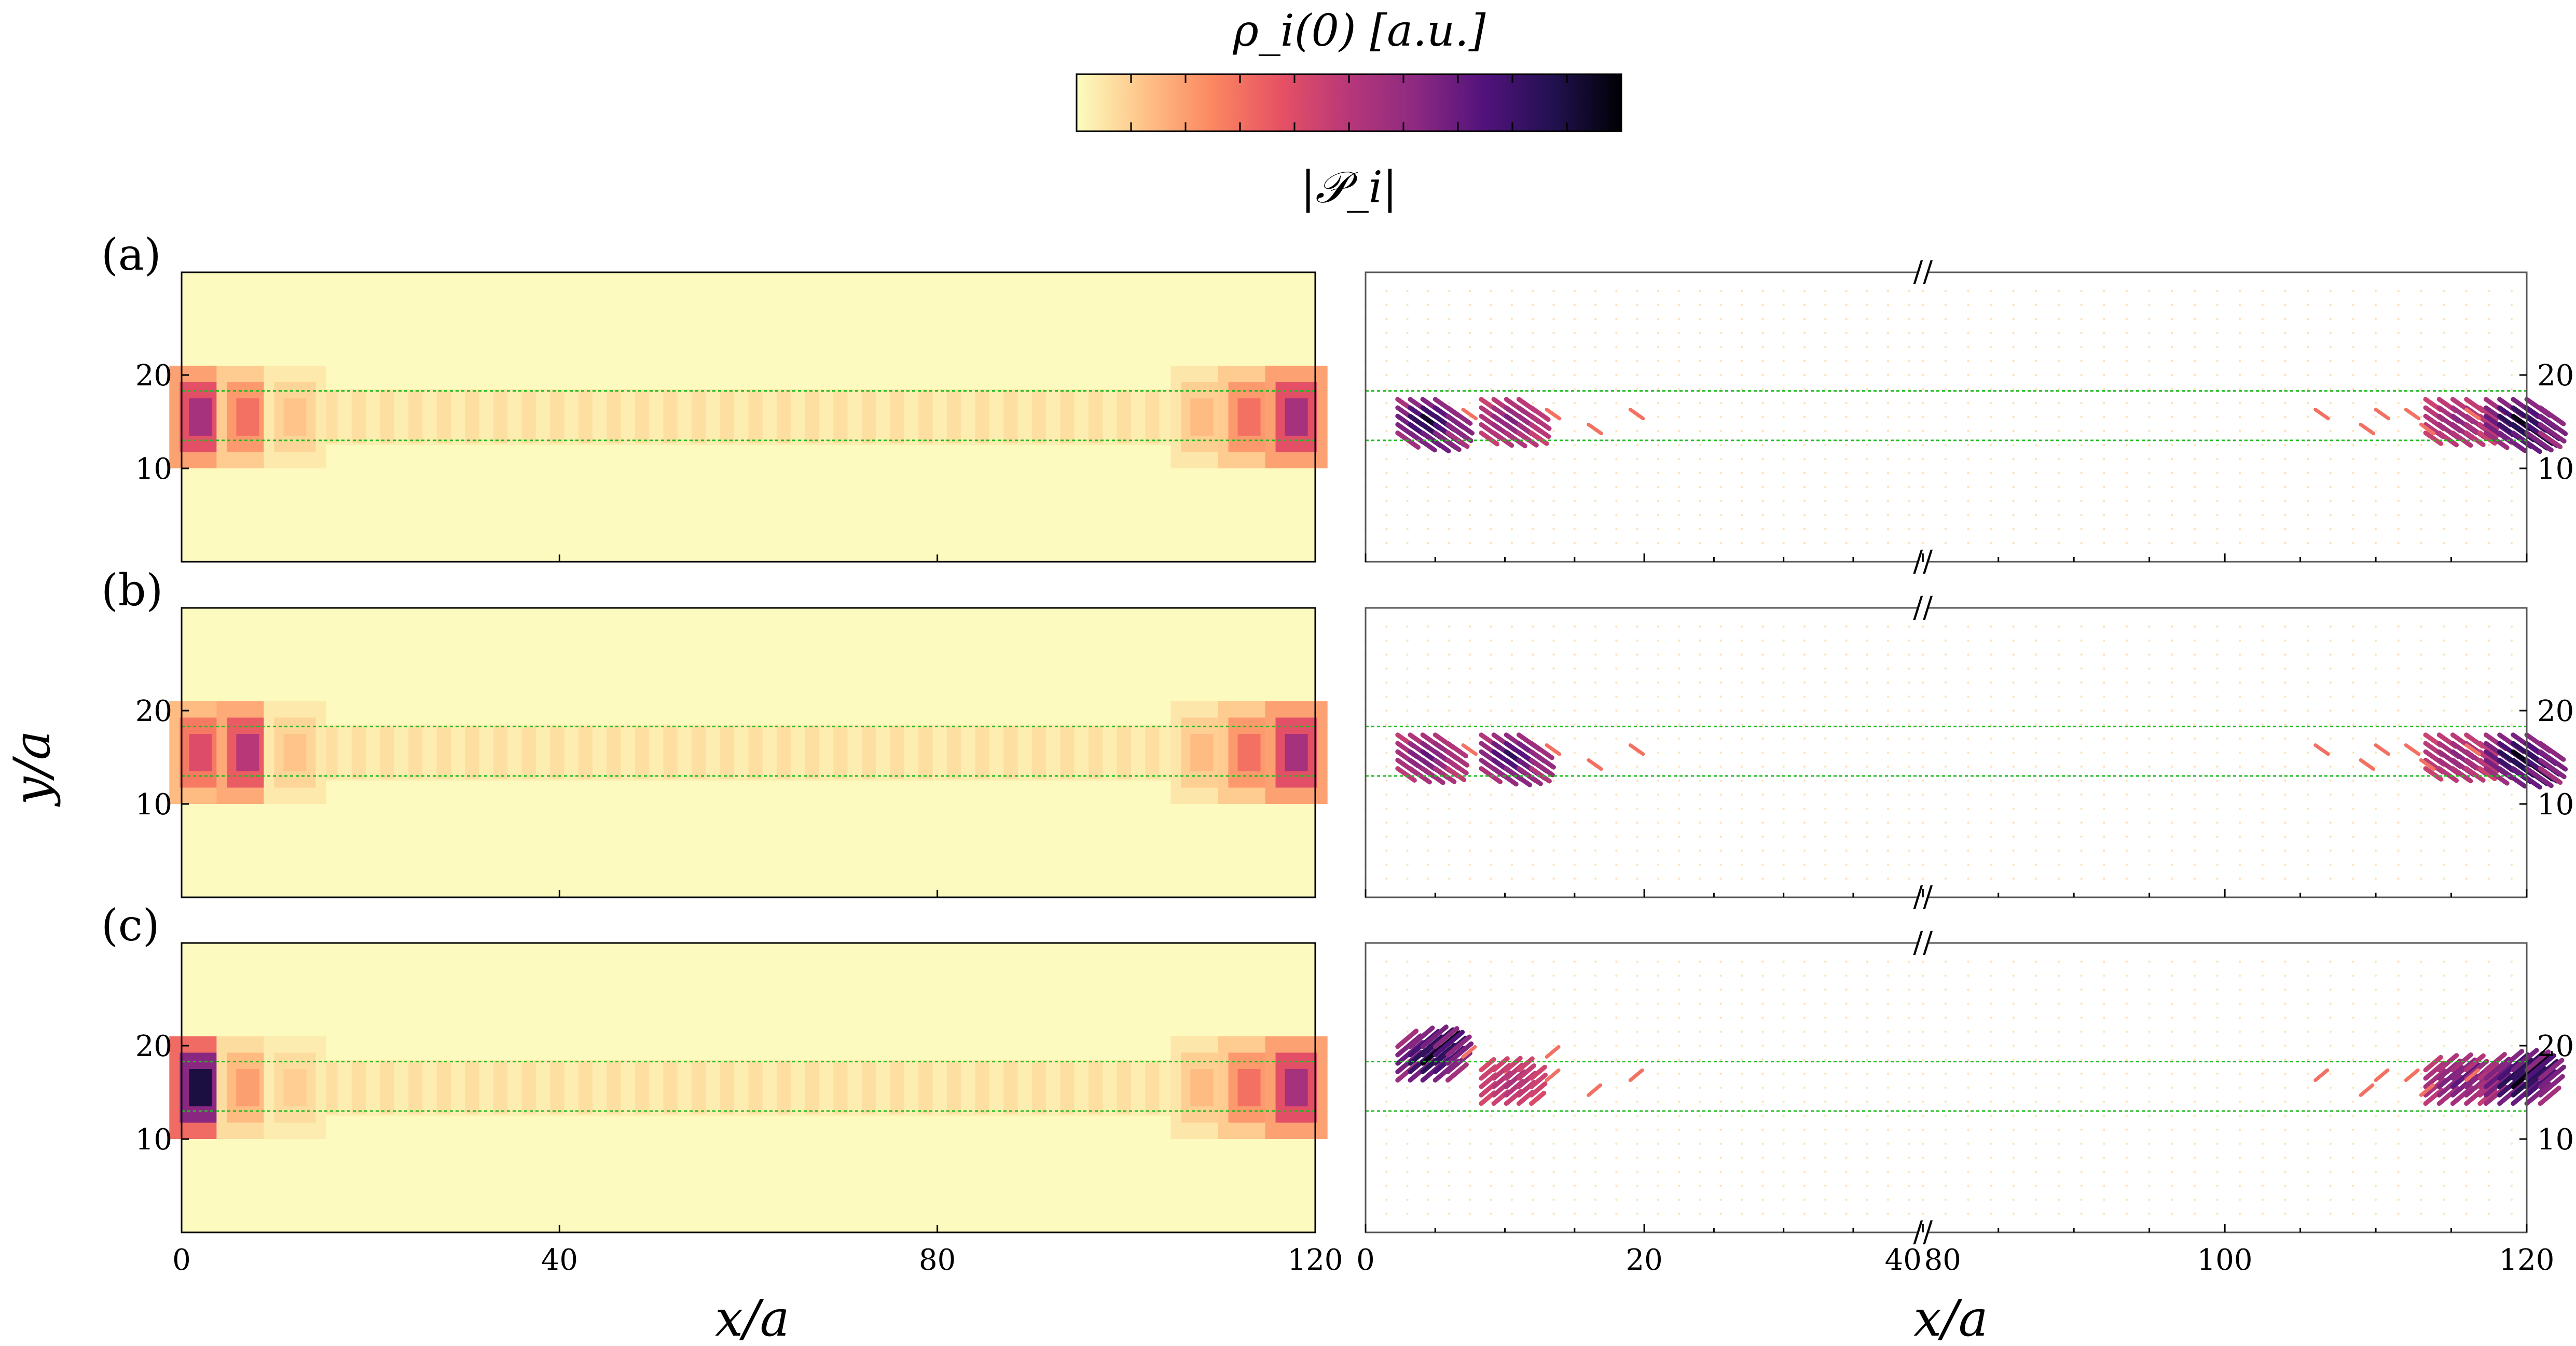 This screenshot has height=1346, width=2576. I want to click on y-tick-label: 10, so click(153, 469).